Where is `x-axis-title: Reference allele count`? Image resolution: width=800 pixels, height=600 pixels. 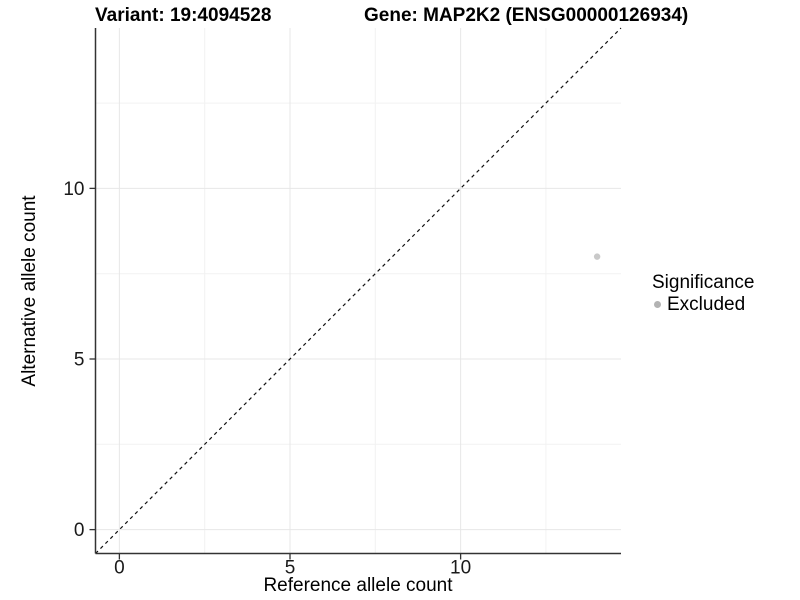 x-axis-title: Reference allele count is located at coordinates (358, 585).